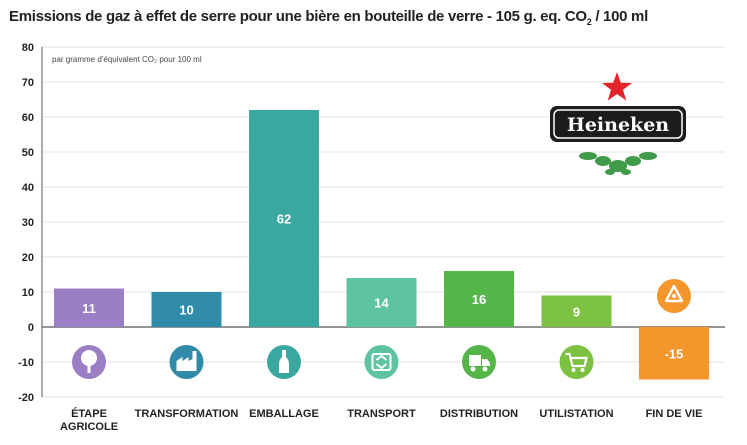 This screenshot has width=747, height=445. Describe the element at coordinates (284, 414) in the screenshot. I see `category-label: EMBALLAGE` at that location.